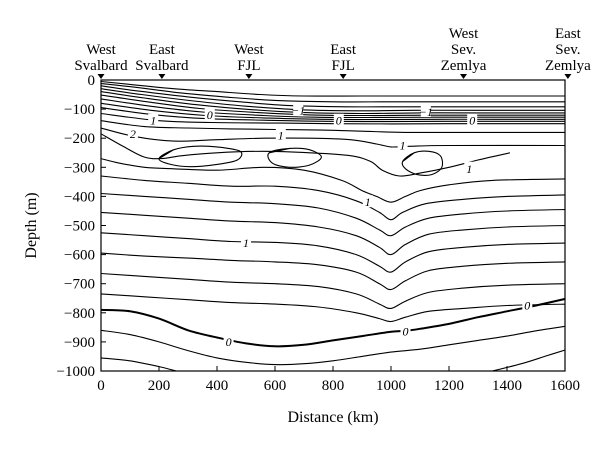 This screenshot has height=449, width=600. I want to click on x-tick-label: 800, so click(333, 386).